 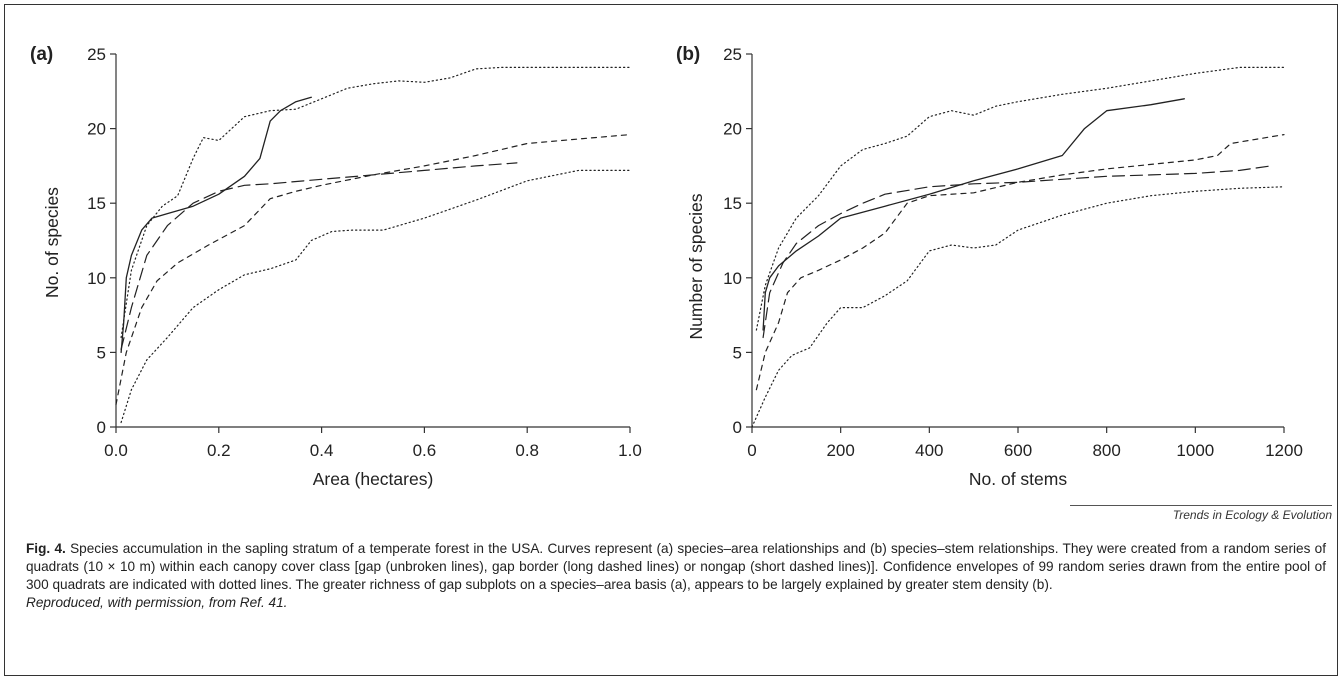 I want to click on panel-a-x-tick-label: 0.6, so click(x=425, y=450).